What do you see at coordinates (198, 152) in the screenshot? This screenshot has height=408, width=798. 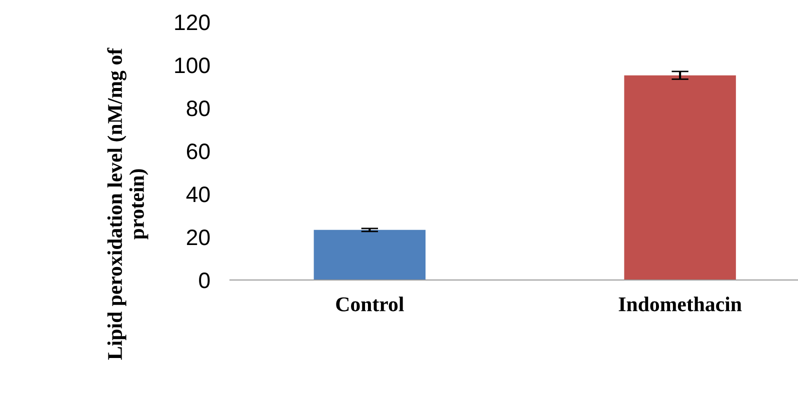 I see `y-tick-label: 60` at bounding box center [198, 152].